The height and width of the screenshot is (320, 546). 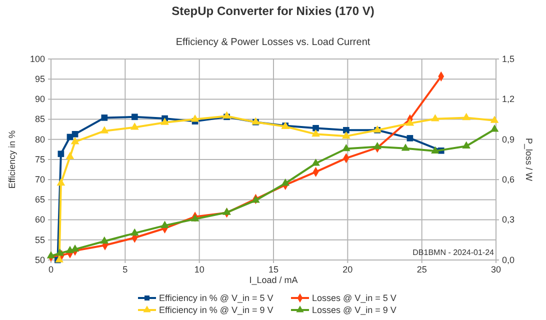 What do you see at coordinates (508, 179) in the screenshot?
I see `y2-tick-label: 0,6` at bounding box center [508, 179].